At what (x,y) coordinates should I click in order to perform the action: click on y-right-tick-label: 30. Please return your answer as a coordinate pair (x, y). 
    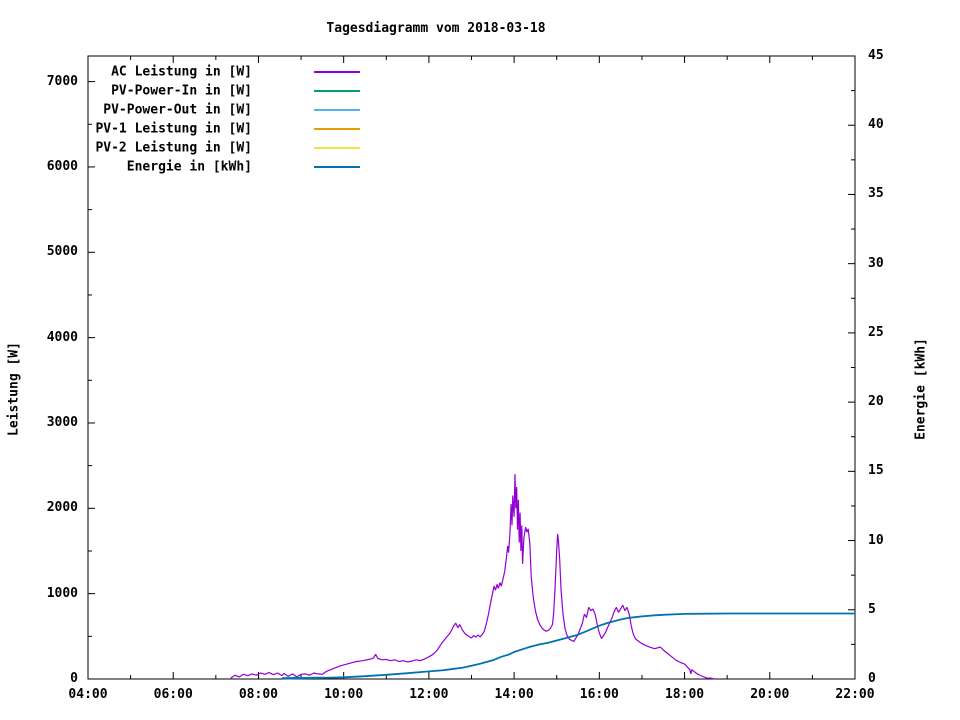
    Looking at the image, I should click on (876, 263).